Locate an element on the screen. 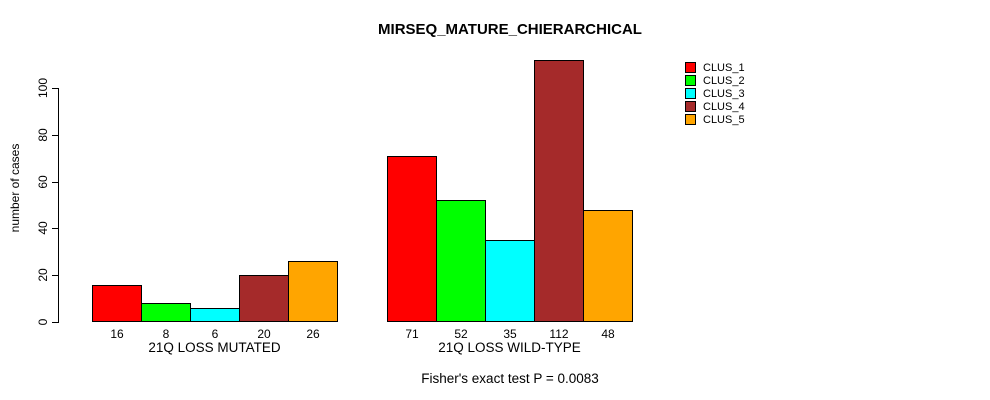  bar-value-label: 16 is located at coordinates (117, 334).